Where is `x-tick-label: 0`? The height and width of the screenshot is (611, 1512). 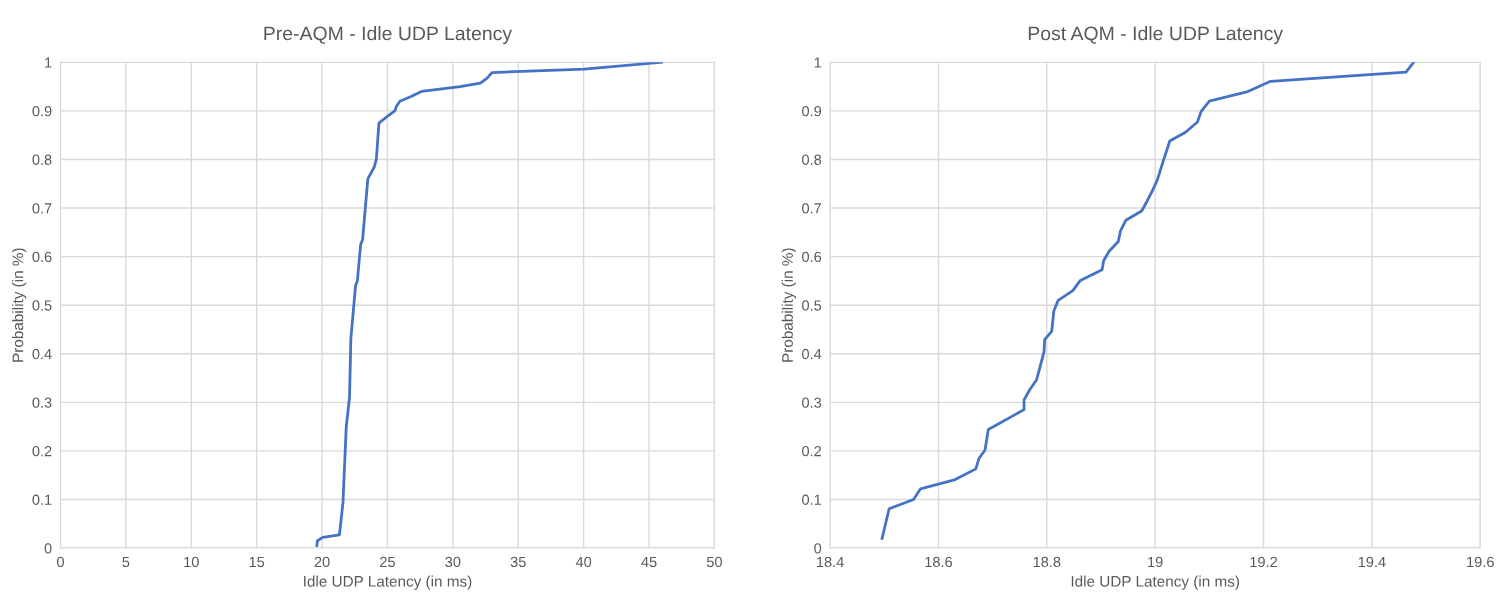 x-tick-label: 0 is located at coordinates (60, 562).